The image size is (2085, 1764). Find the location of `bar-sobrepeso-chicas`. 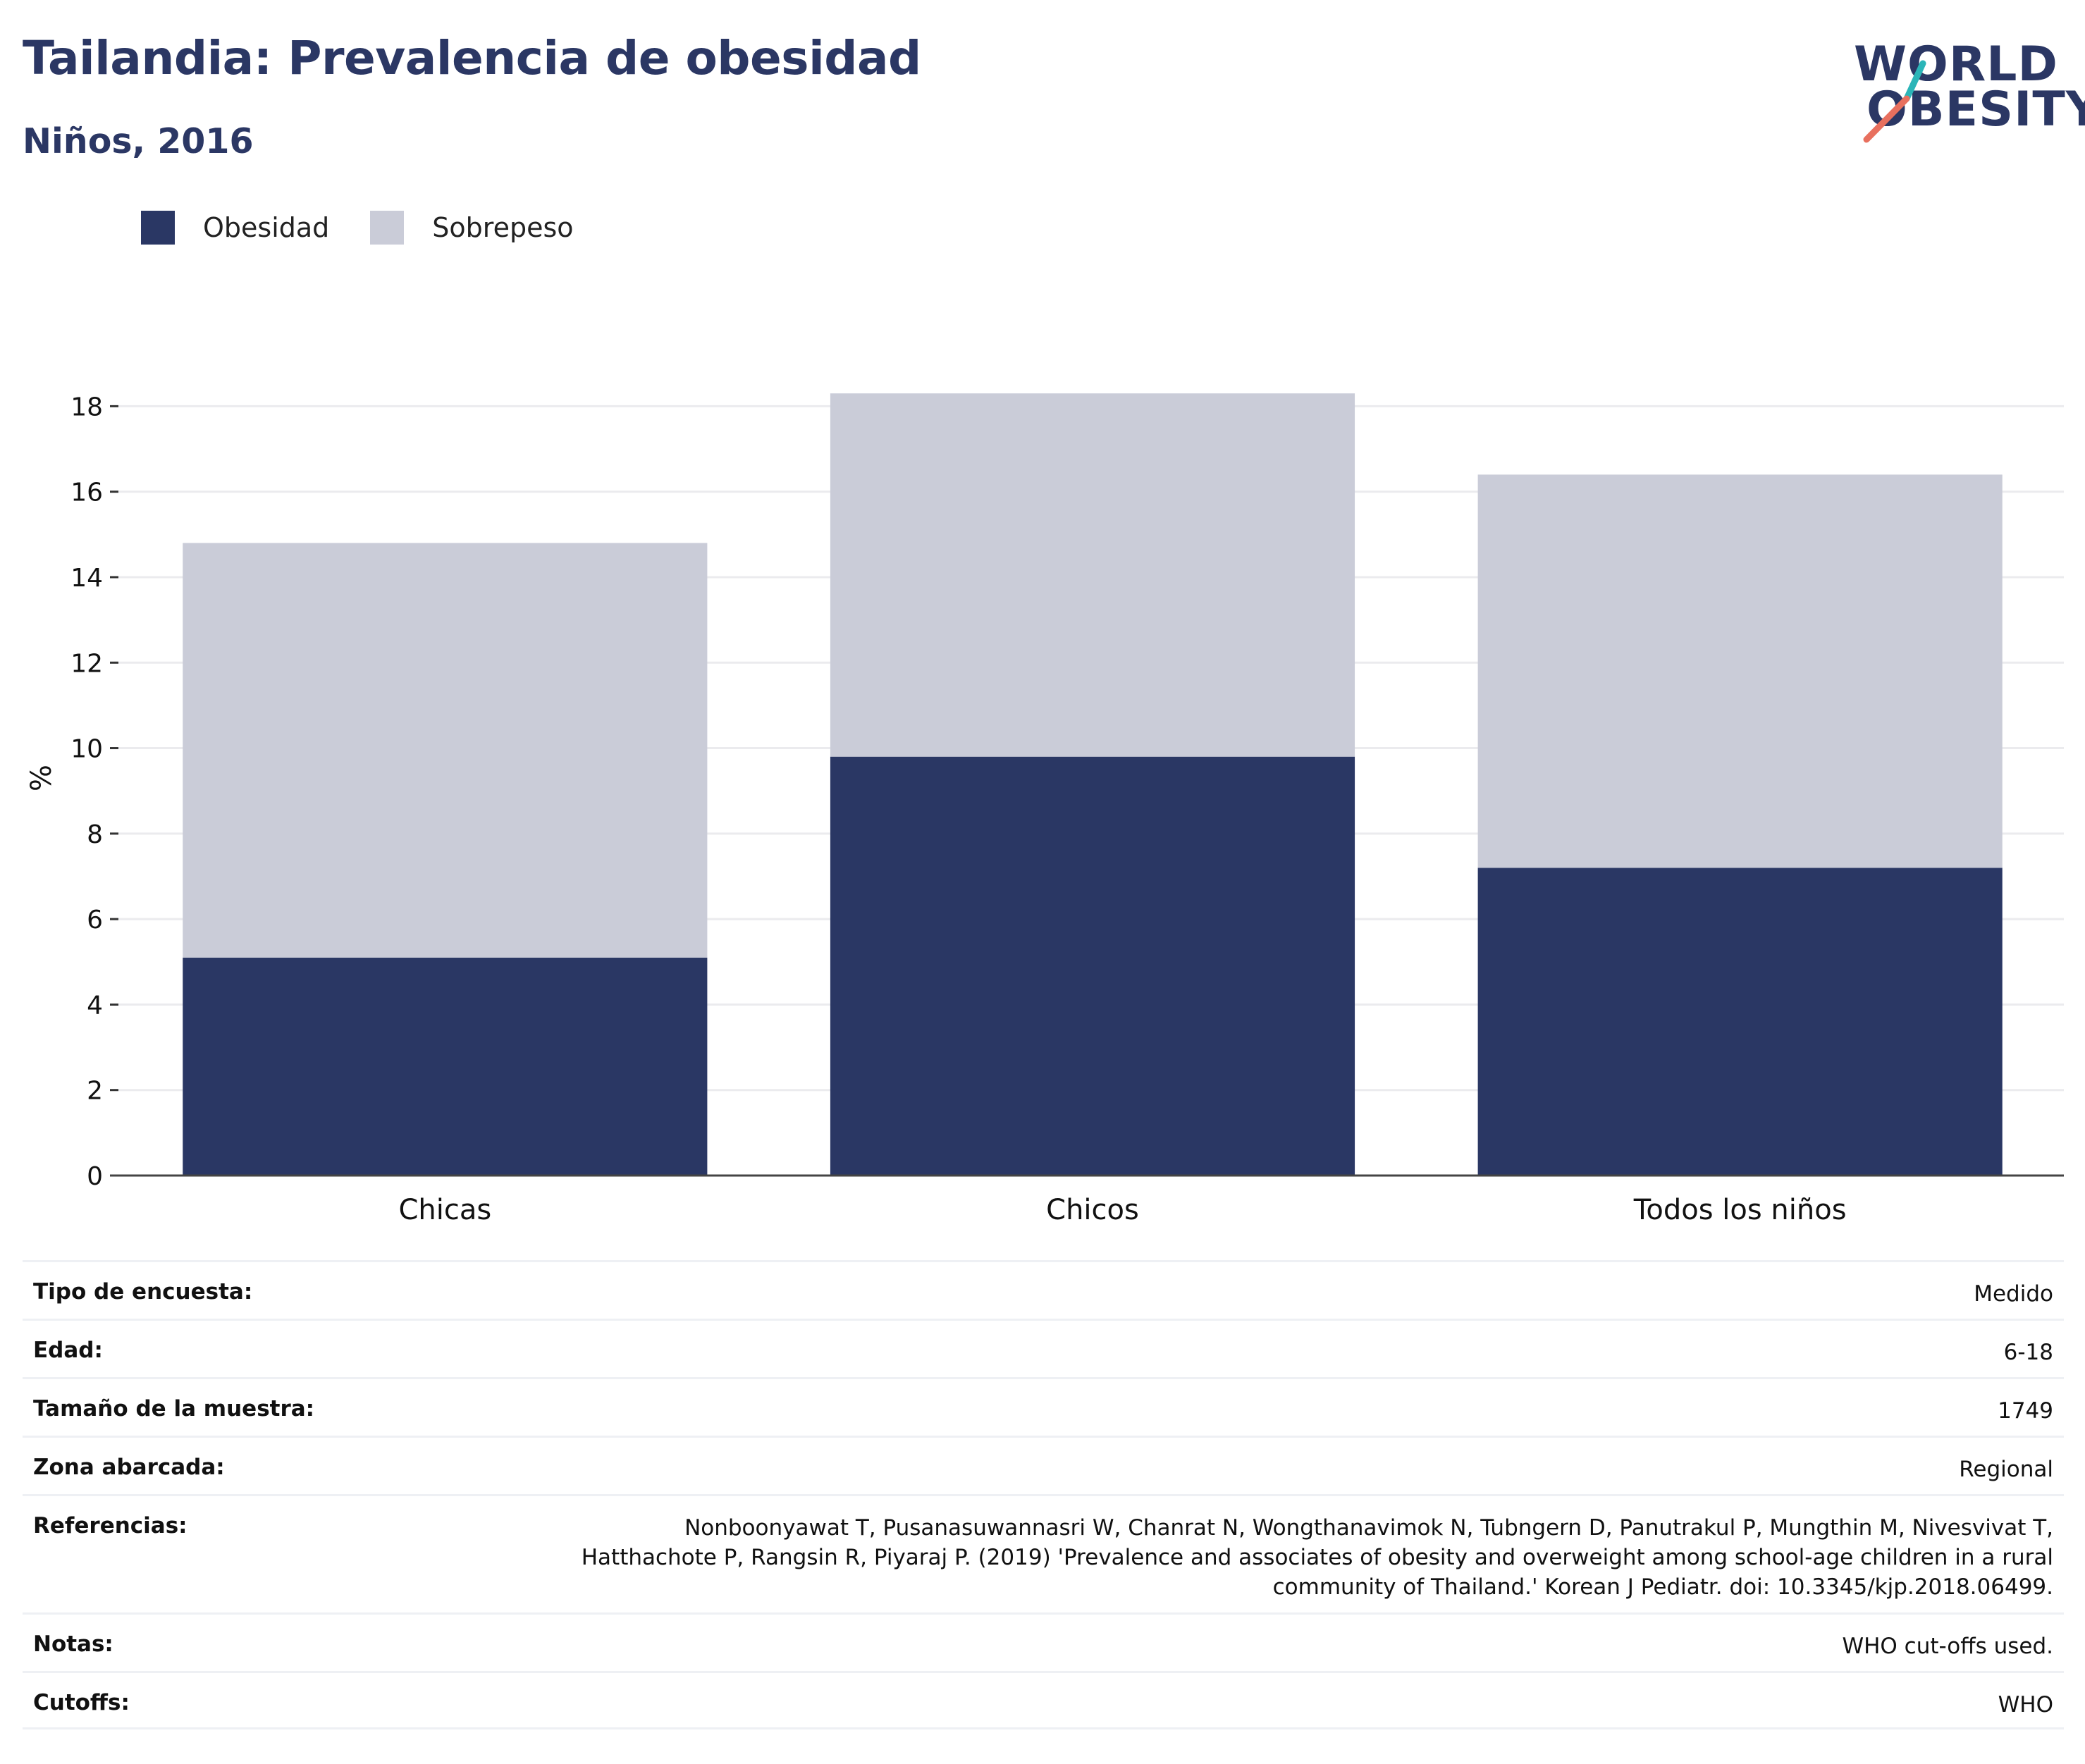

bar-sobrepeso-chicas is located at coordinates (445, 751).